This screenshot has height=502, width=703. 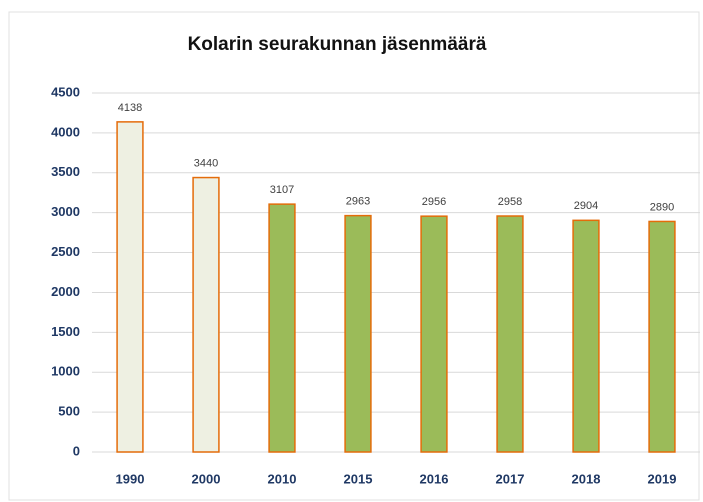 I want to click on y-tick-label: 4500, so click(x=65, y=91).